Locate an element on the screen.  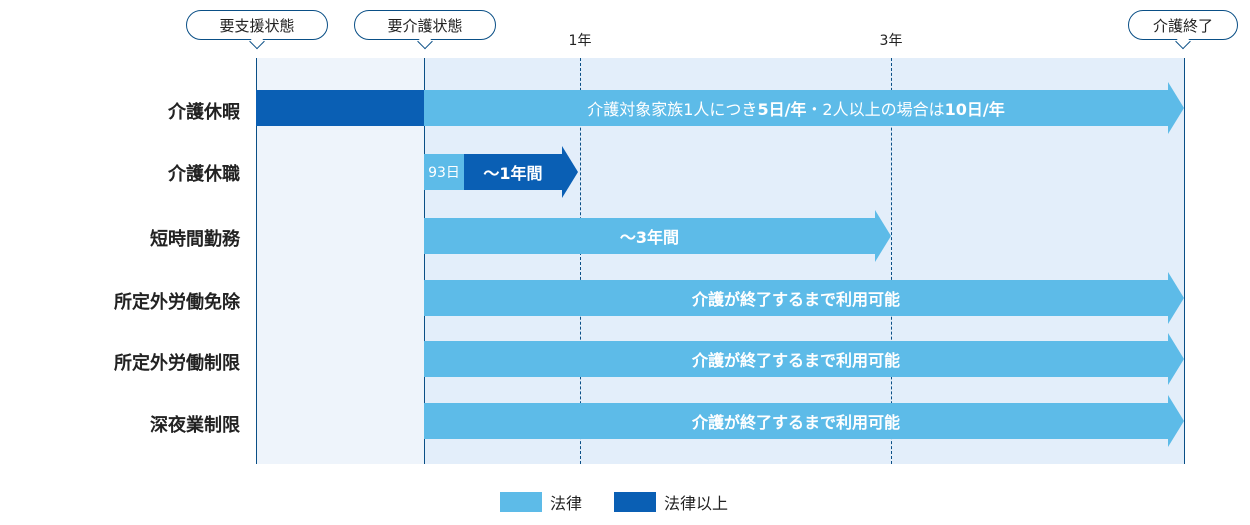
support-required-label: 要支援状態 is located at coordinates (257, 25).